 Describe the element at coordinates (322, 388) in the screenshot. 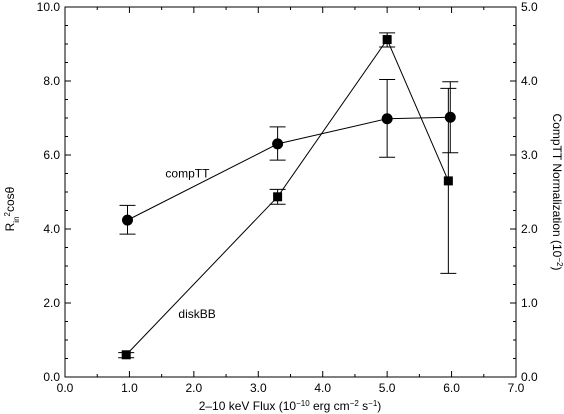

I see `x-tick-label: 4.0` at that location.